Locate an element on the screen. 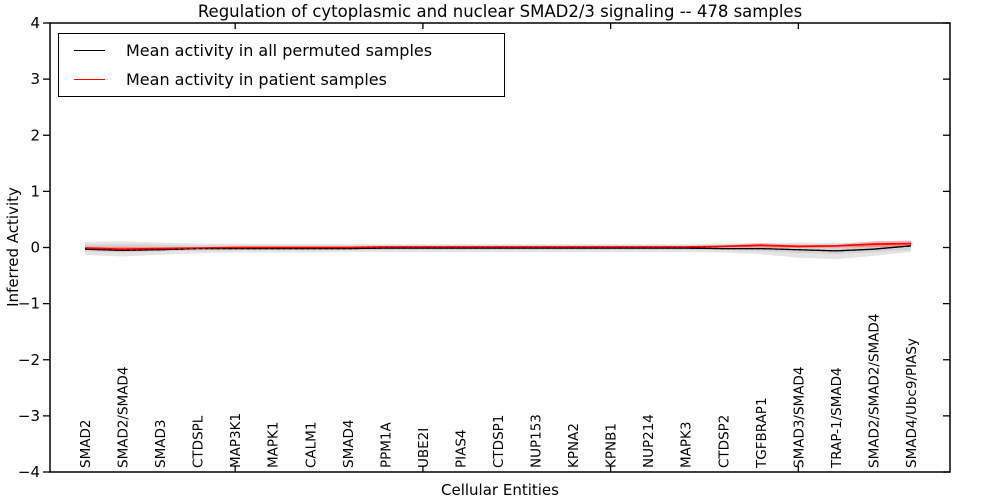 This screenshot has height=500, width=1000. x-category-label: TGFBRAP1 is located at coordinates (762, 433).